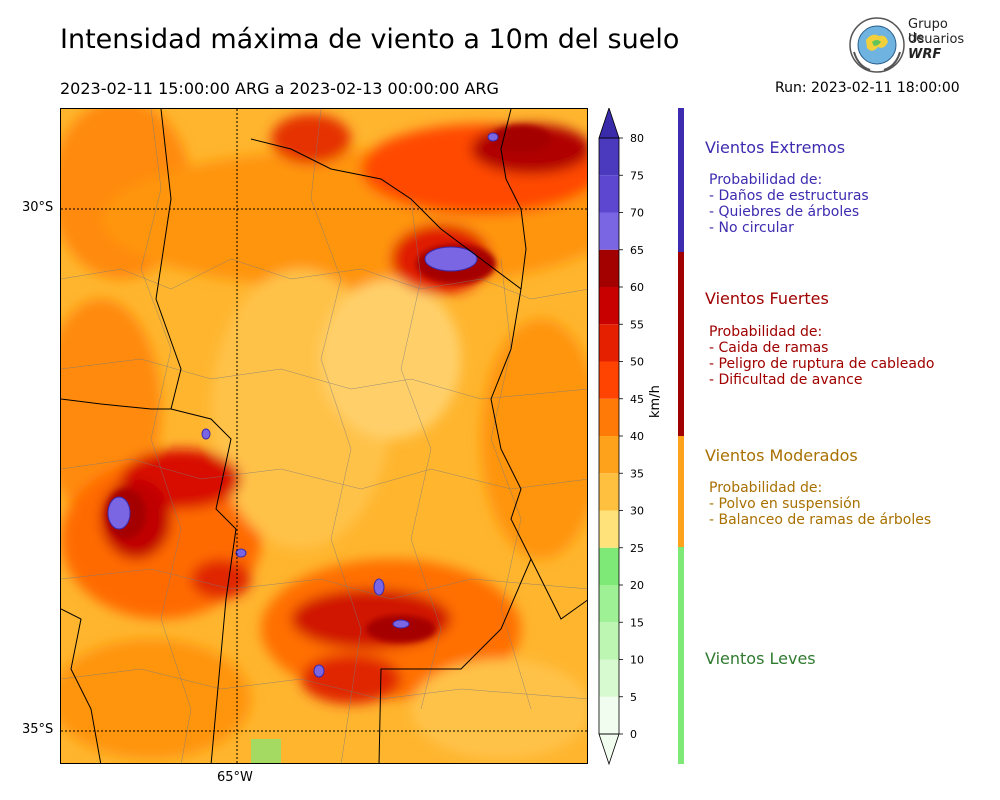  Describe the element at coordinates (681, 655) in the screenshot. I see `category-bar-leves` at that location.